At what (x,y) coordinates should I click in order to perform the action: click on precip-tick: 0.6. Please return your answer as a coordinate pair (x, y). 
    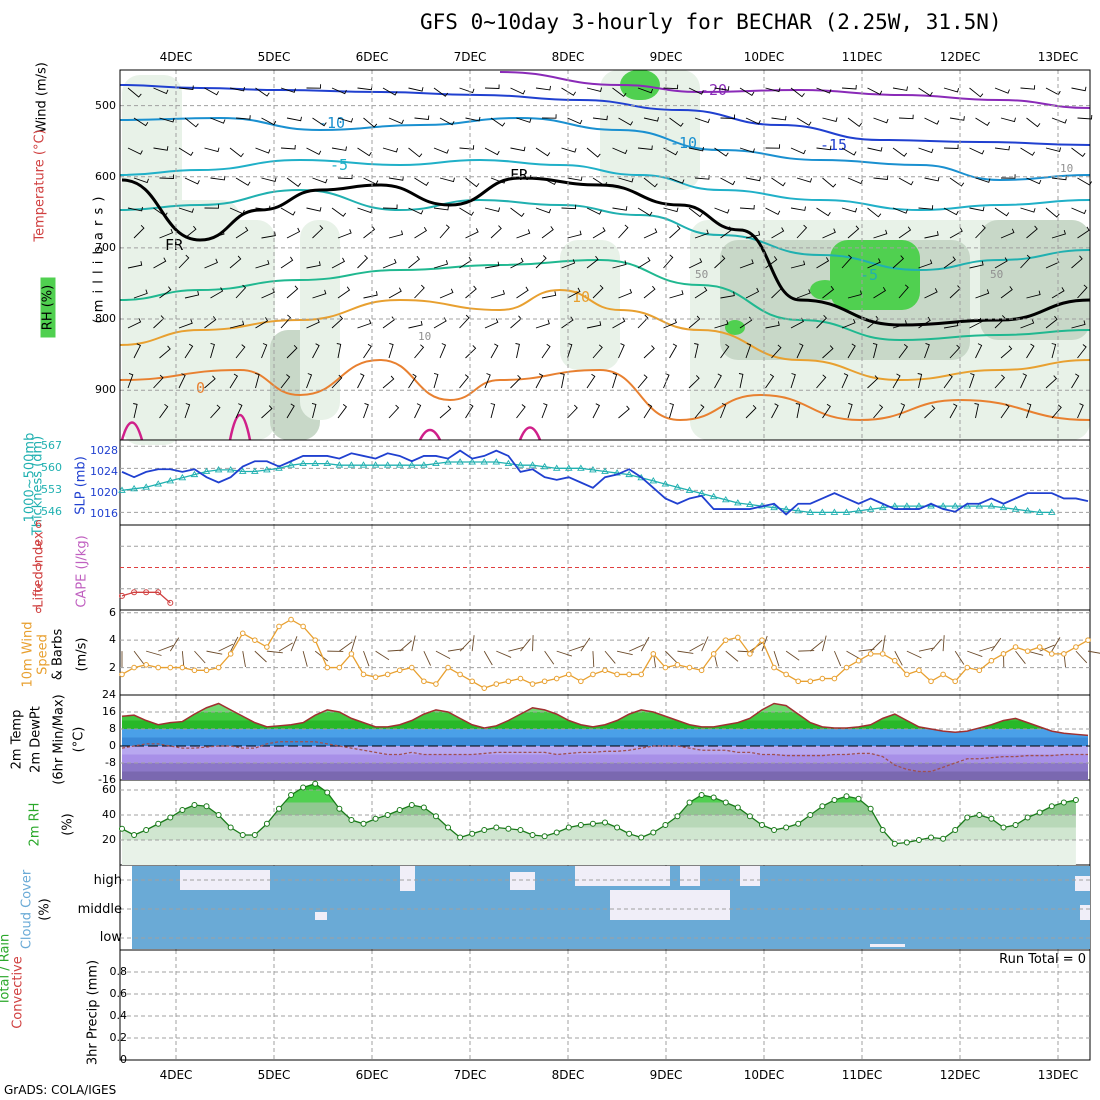
    Looking at the image, I should click on (118, 993).